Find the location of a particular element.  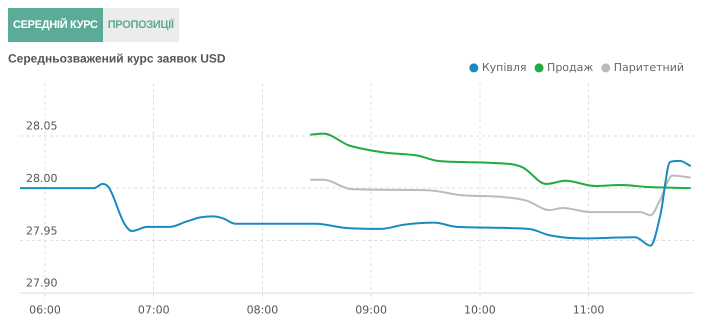

text: СЕРЕДНІЙ КУРС is located at coordinates (55, 25).